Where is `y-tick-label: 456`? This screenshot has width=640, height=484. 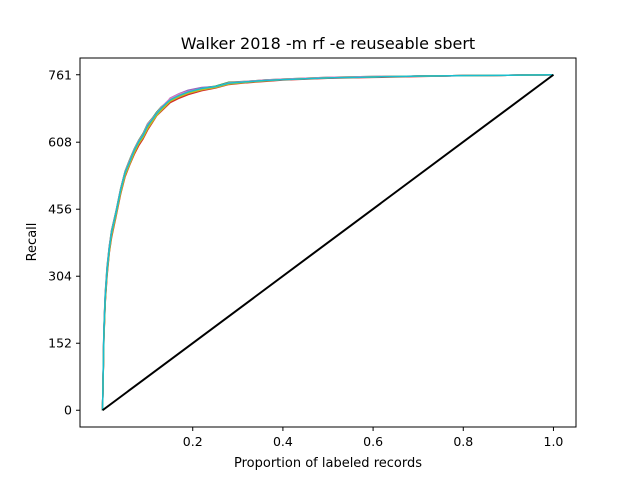
y-tick-label: 456 is located at coordinates (60, 209).